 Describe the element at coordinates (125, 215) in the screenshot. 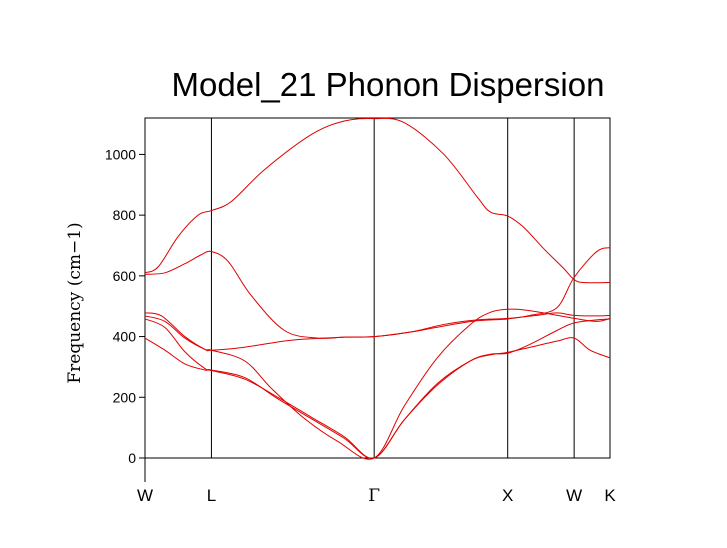

I see `y-tick-label: 800` at that location.